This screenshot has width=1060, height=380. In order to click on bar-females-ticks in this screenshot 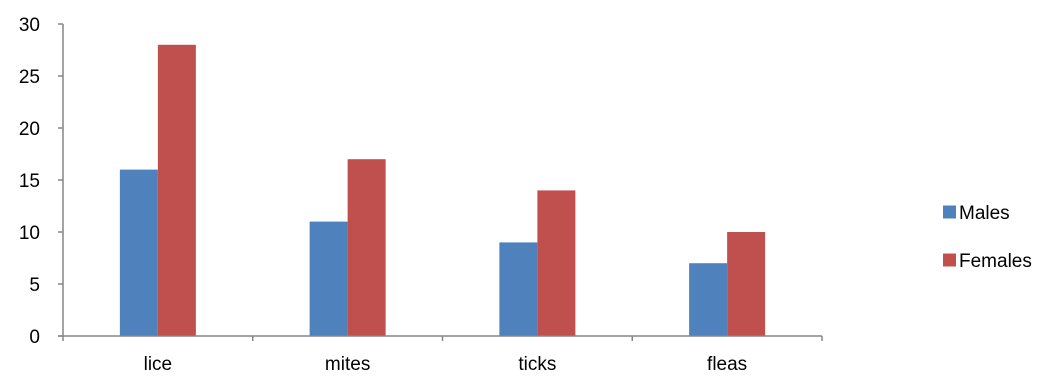, I will do `click(556, 263)`.